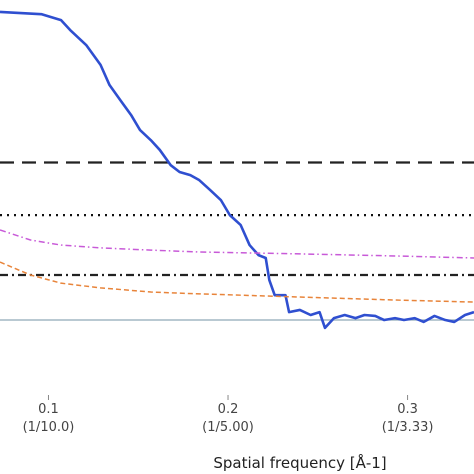 Image resolution: width=474 pixels, height=474 pixels. I want to click on x-tick-sublabel: (1/5.00), so click(228, 427).